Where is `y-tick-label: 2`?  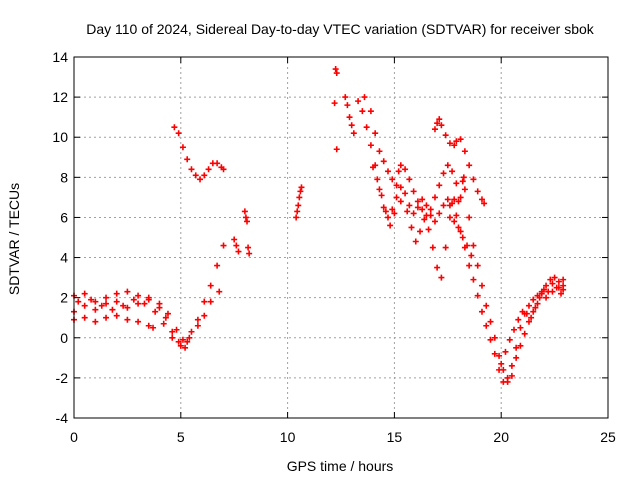 y-tick-label: 2 is located at coordinates (64, 298).